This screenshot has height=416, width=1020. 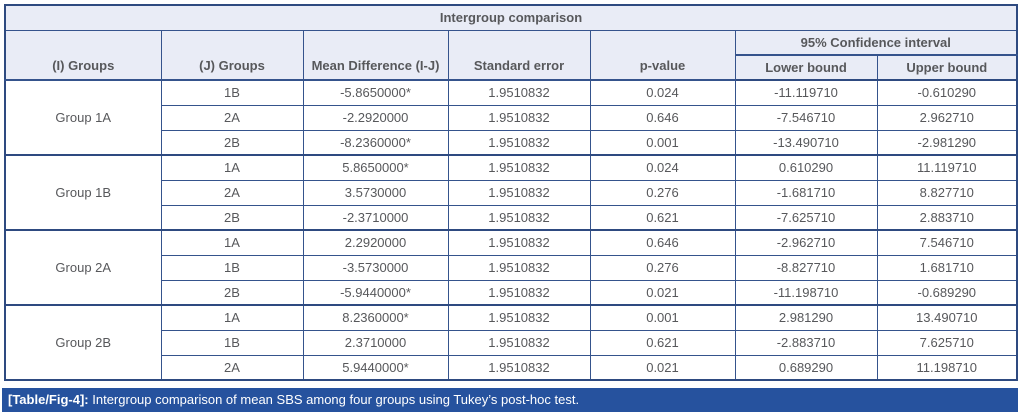 I want to click on data-cell: -7.625710, so click(x=806, y=217).